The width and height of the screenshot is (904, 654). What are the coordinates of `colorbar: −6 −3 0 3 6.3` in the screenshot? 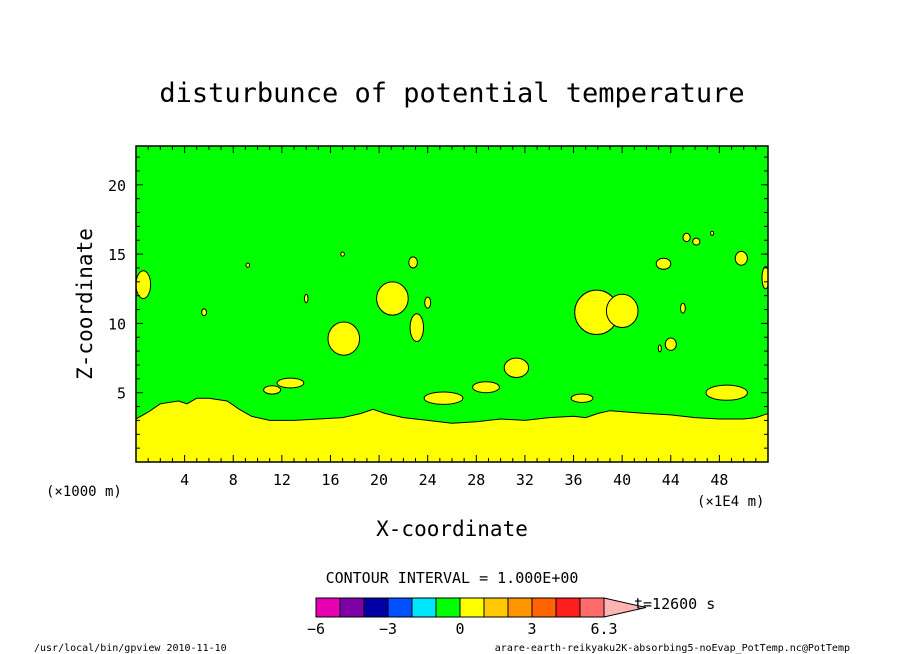 It's located at (477, 617).